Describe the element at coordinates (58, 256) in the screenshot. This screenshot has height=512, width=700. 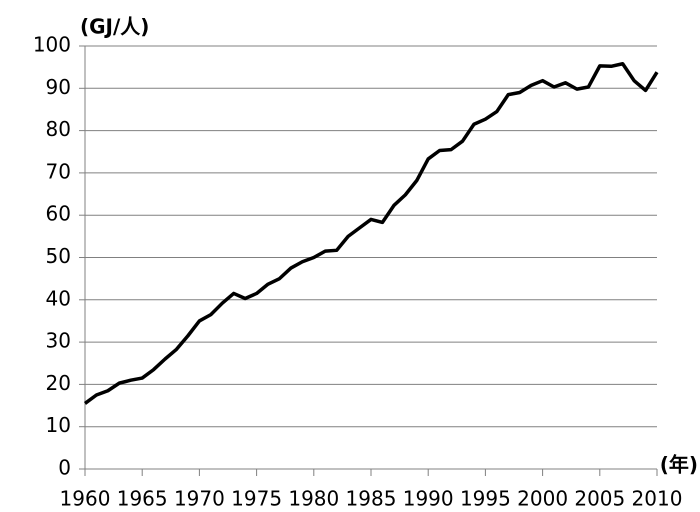
I see `y-tick-label: 50` at that location.